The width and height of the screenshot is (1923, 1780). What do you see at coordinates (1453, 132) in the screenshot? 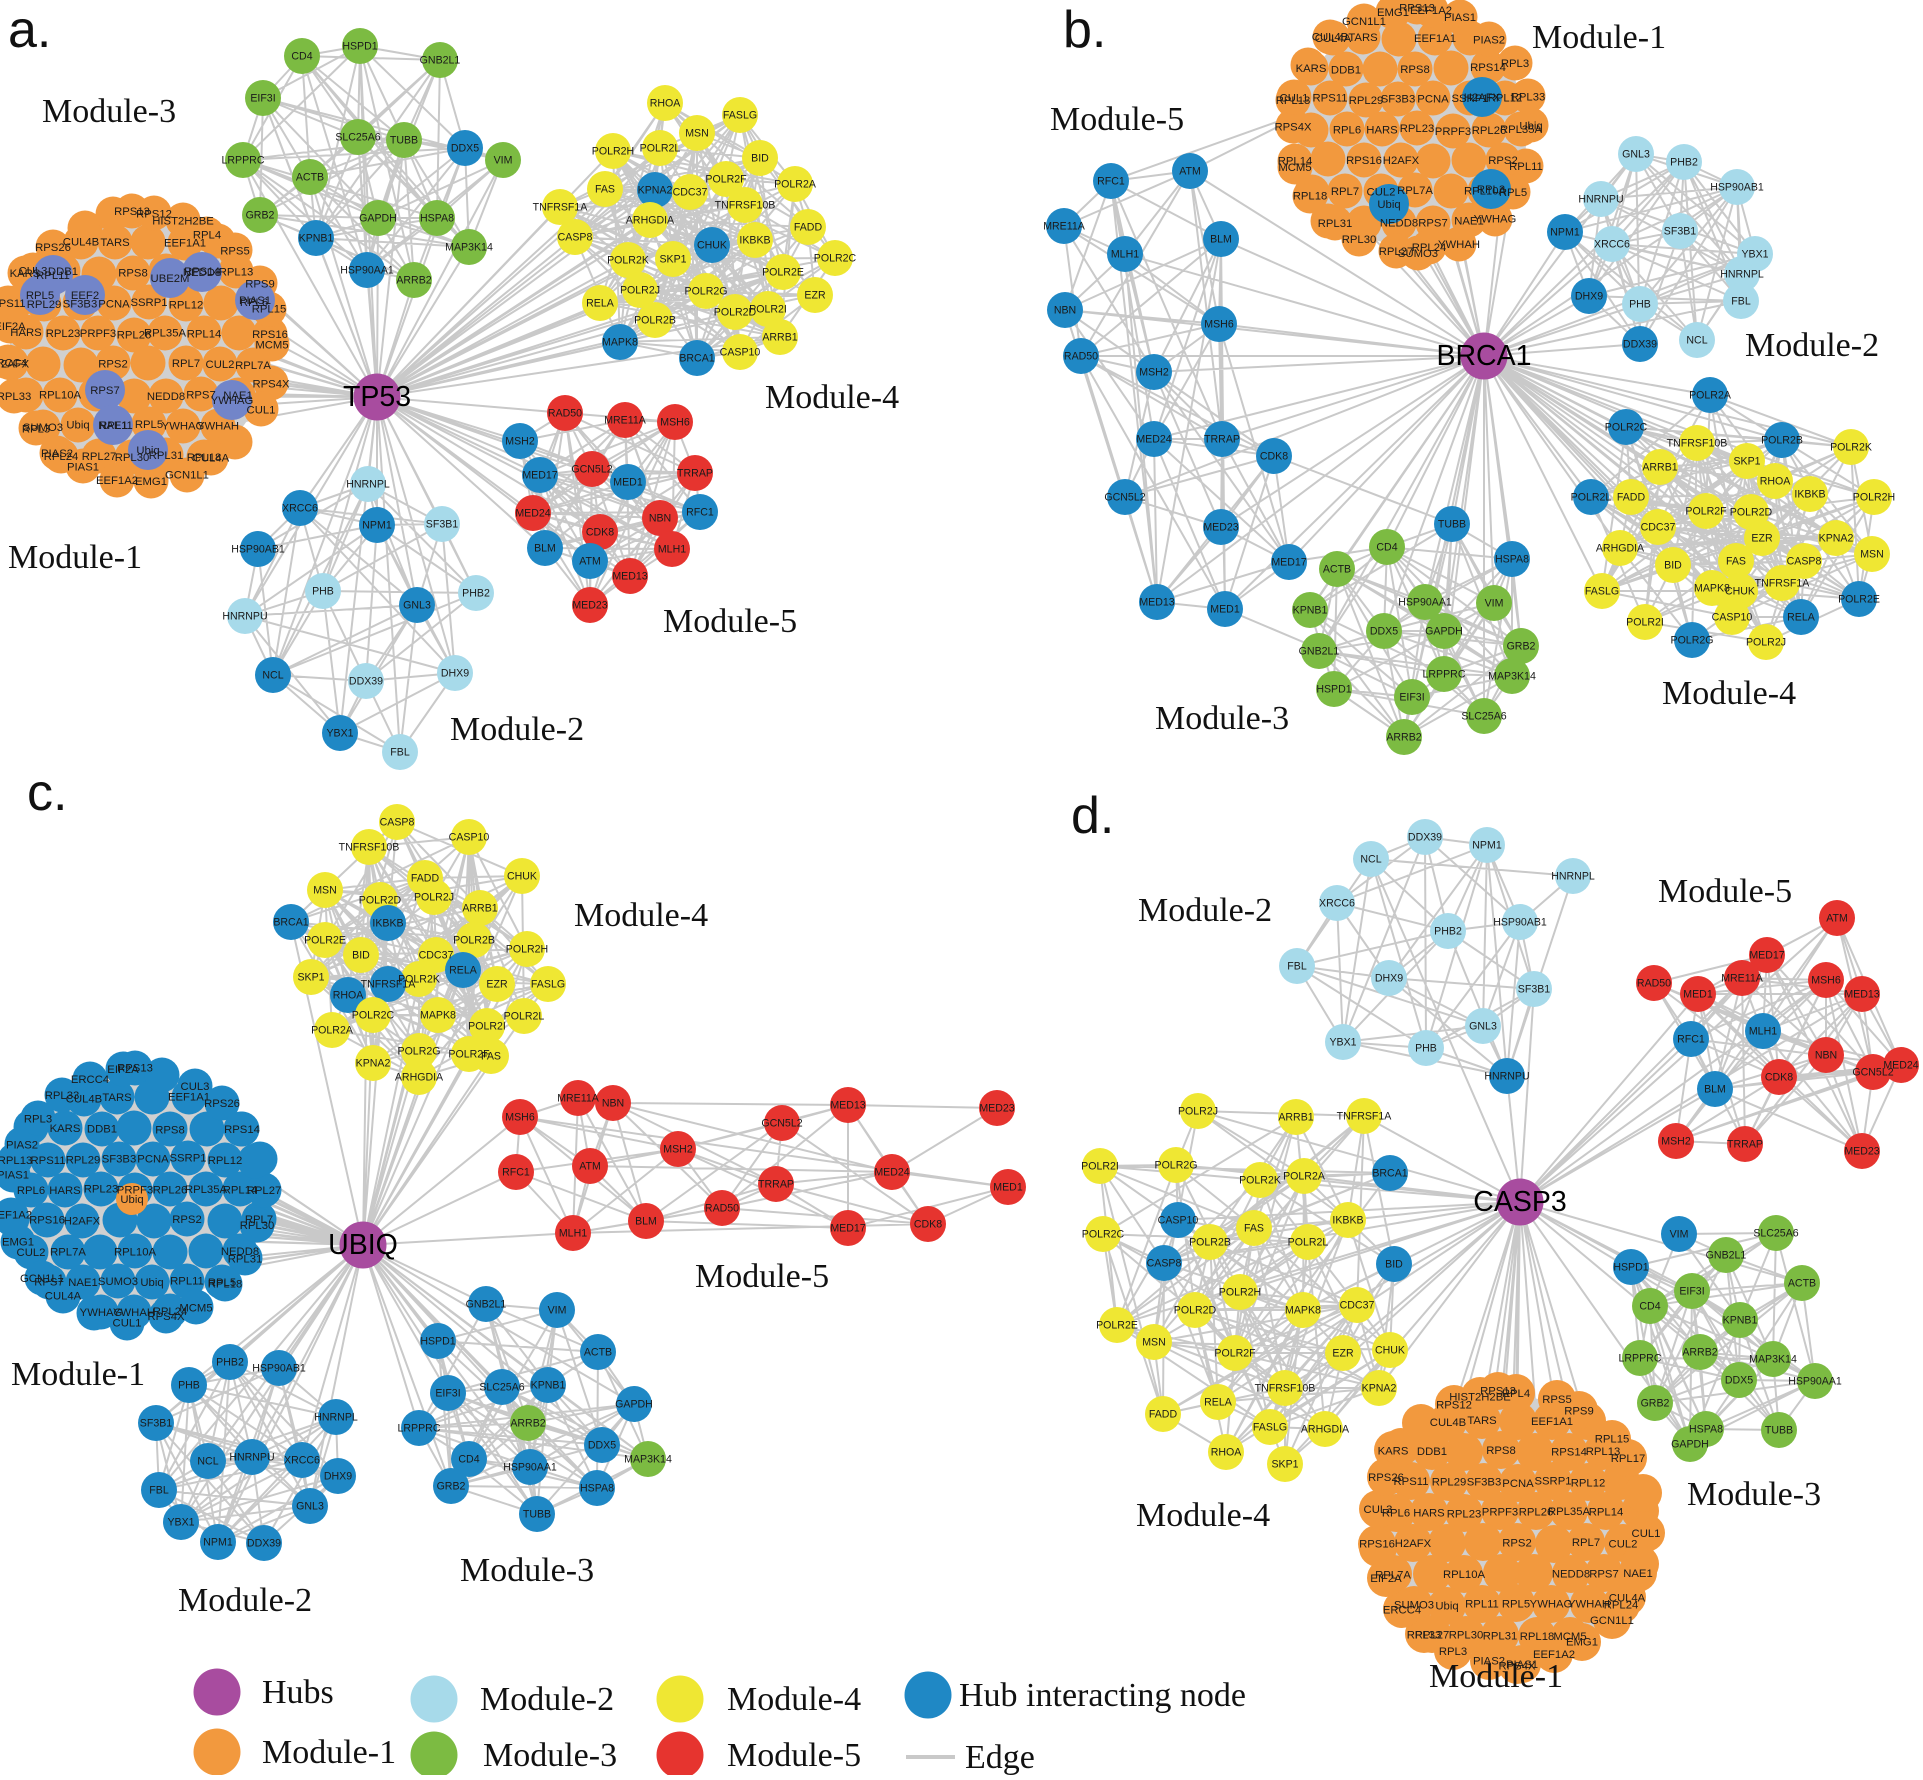
I see `svg-text: PRPF3` at bounding box center [1453, 132].